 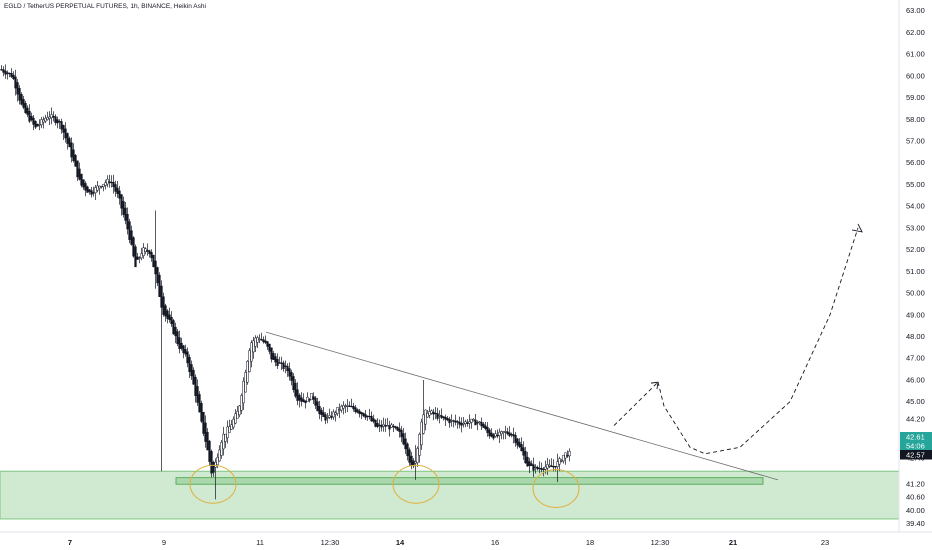 What do you see at coordinates (469, 481) in the screenshot?
I see `inner-support-band` at bounding box center [469, 481].